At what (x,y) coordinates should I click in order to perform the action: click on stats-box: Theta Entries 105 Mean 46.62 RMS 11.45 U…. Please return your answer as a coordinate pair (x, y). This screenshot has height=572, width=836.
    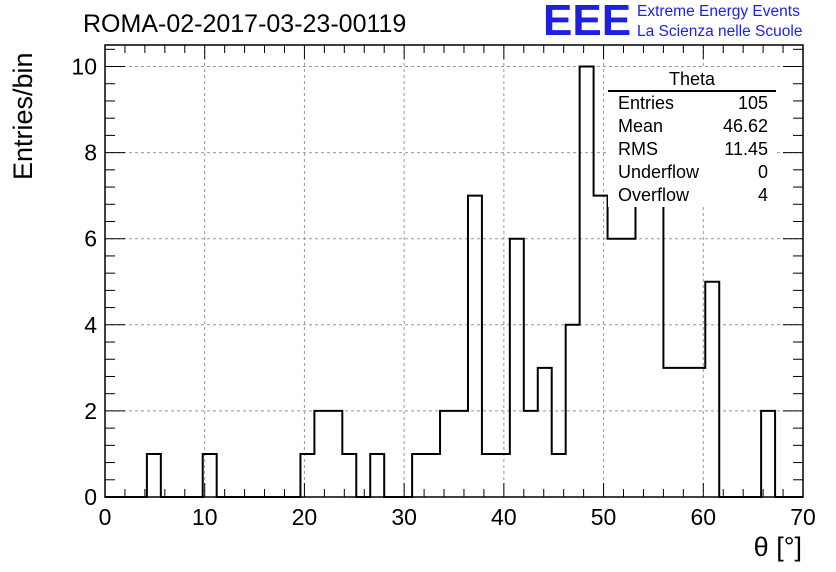
    Looking at the image, I should click on (692, 137).